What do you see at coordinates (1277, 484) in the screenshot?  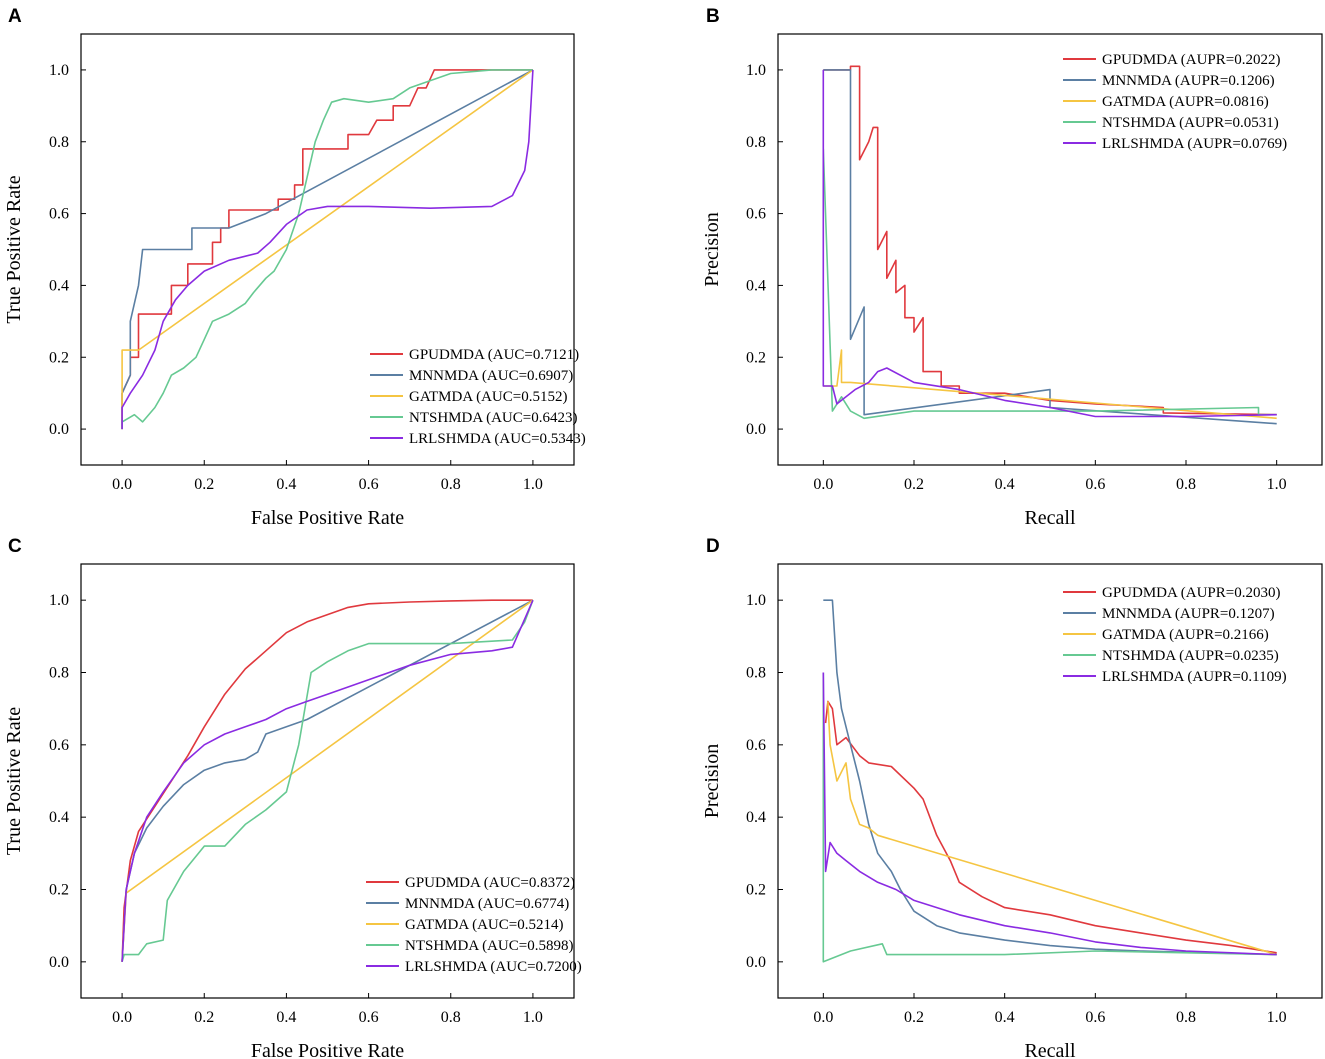 I see `panel-b-x-tick-label: 1.0` at bounding box center [1277, 484].